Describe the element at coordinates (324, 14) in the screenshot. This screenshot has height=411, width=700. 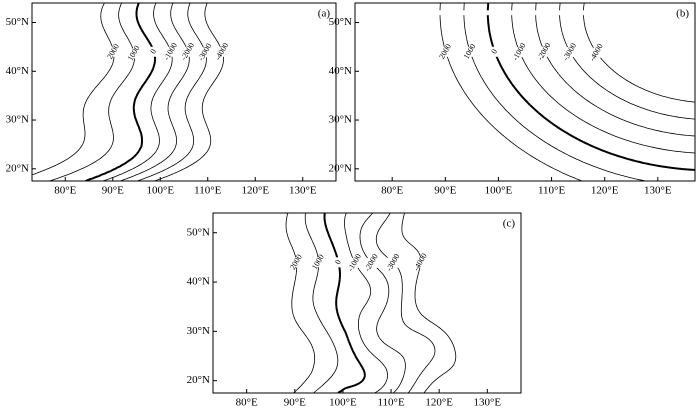
I see `panel-label: (a)` at that location.